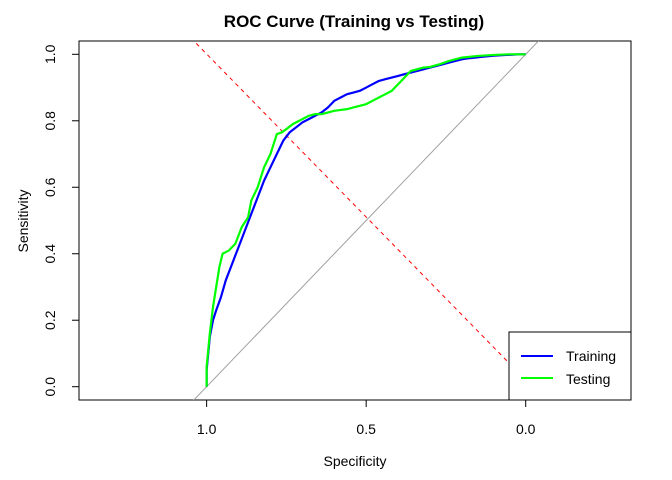 This screenshot has width=672, height=480. I want to click on chart-title: ROC Curve (Training vs Testing), so click(354, 21).